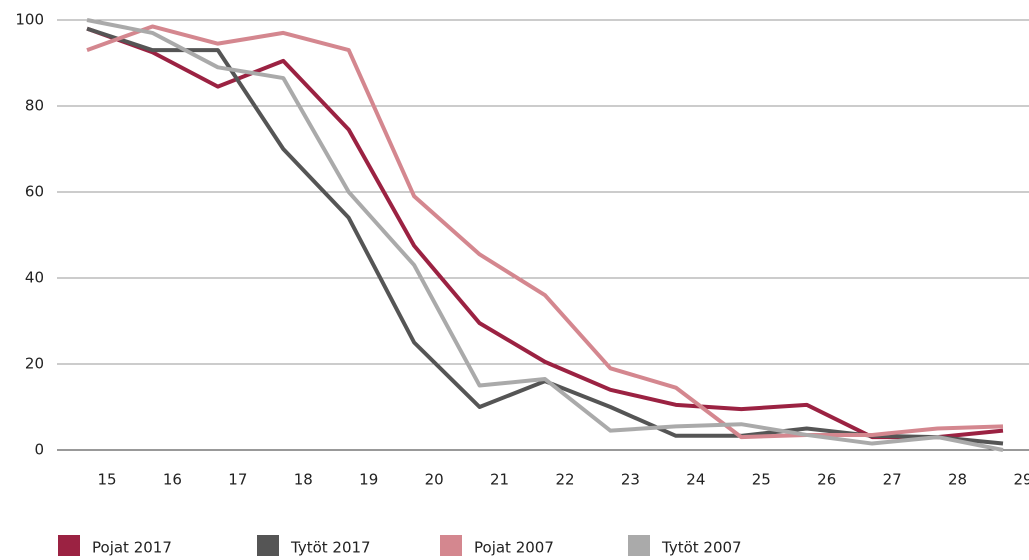 The width and height of the screenshot is (1029, 560). I want to click on x-tick-label: 18, so click(303, 480).